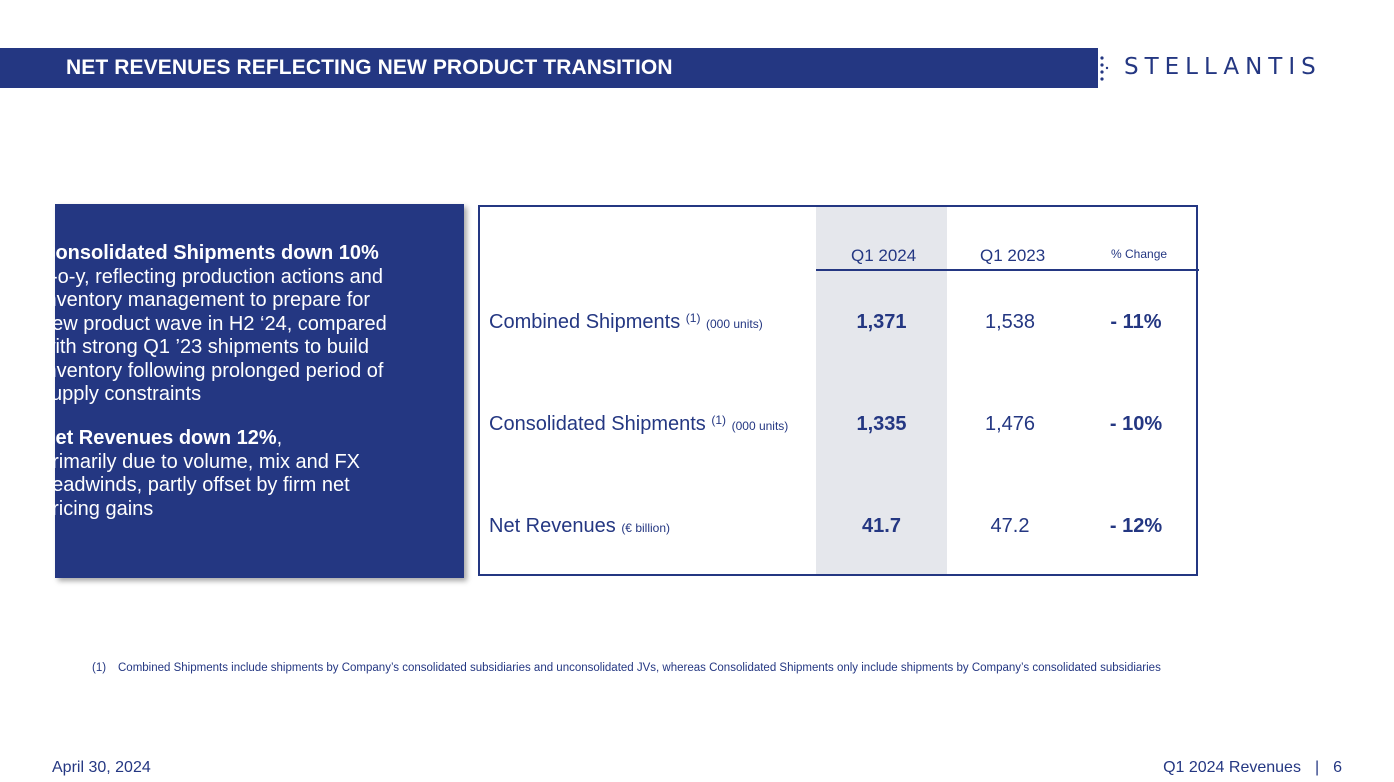 Image resolution: width=1394 pixels, height=782 pixels. Describe the element at coordinates (101, 767) in the screenshot. I see `footer-date: April 30, 2024` at that location.